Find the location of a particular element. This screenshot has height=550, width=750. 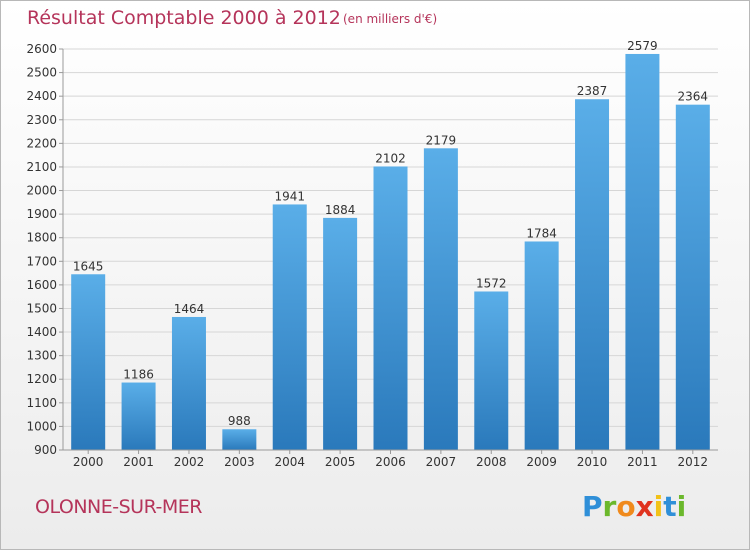

y-tick-label: 2000 is located at coordinates (41, 191).